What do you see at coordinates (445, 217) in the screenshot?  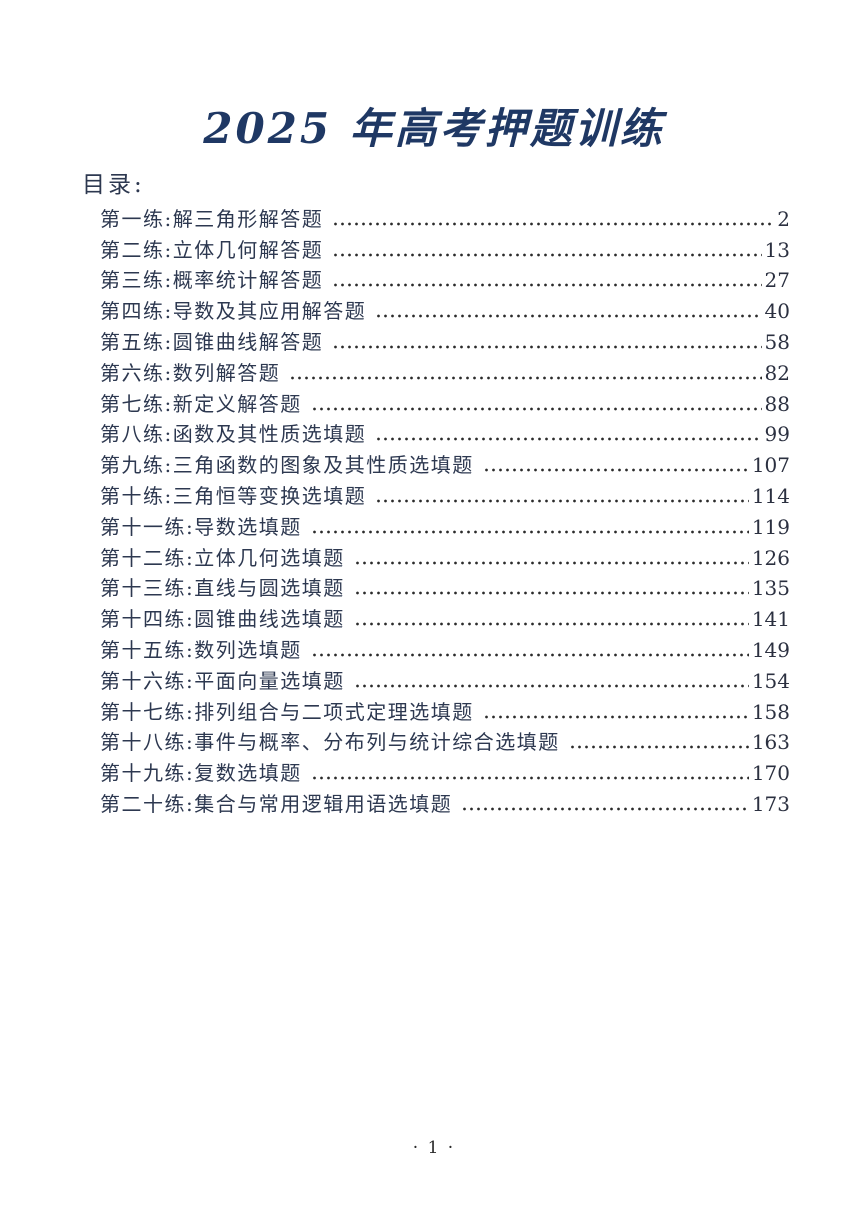 I see `toc-entry: 第一练:解三角形解答题 2` at bounding box center [445, 217].